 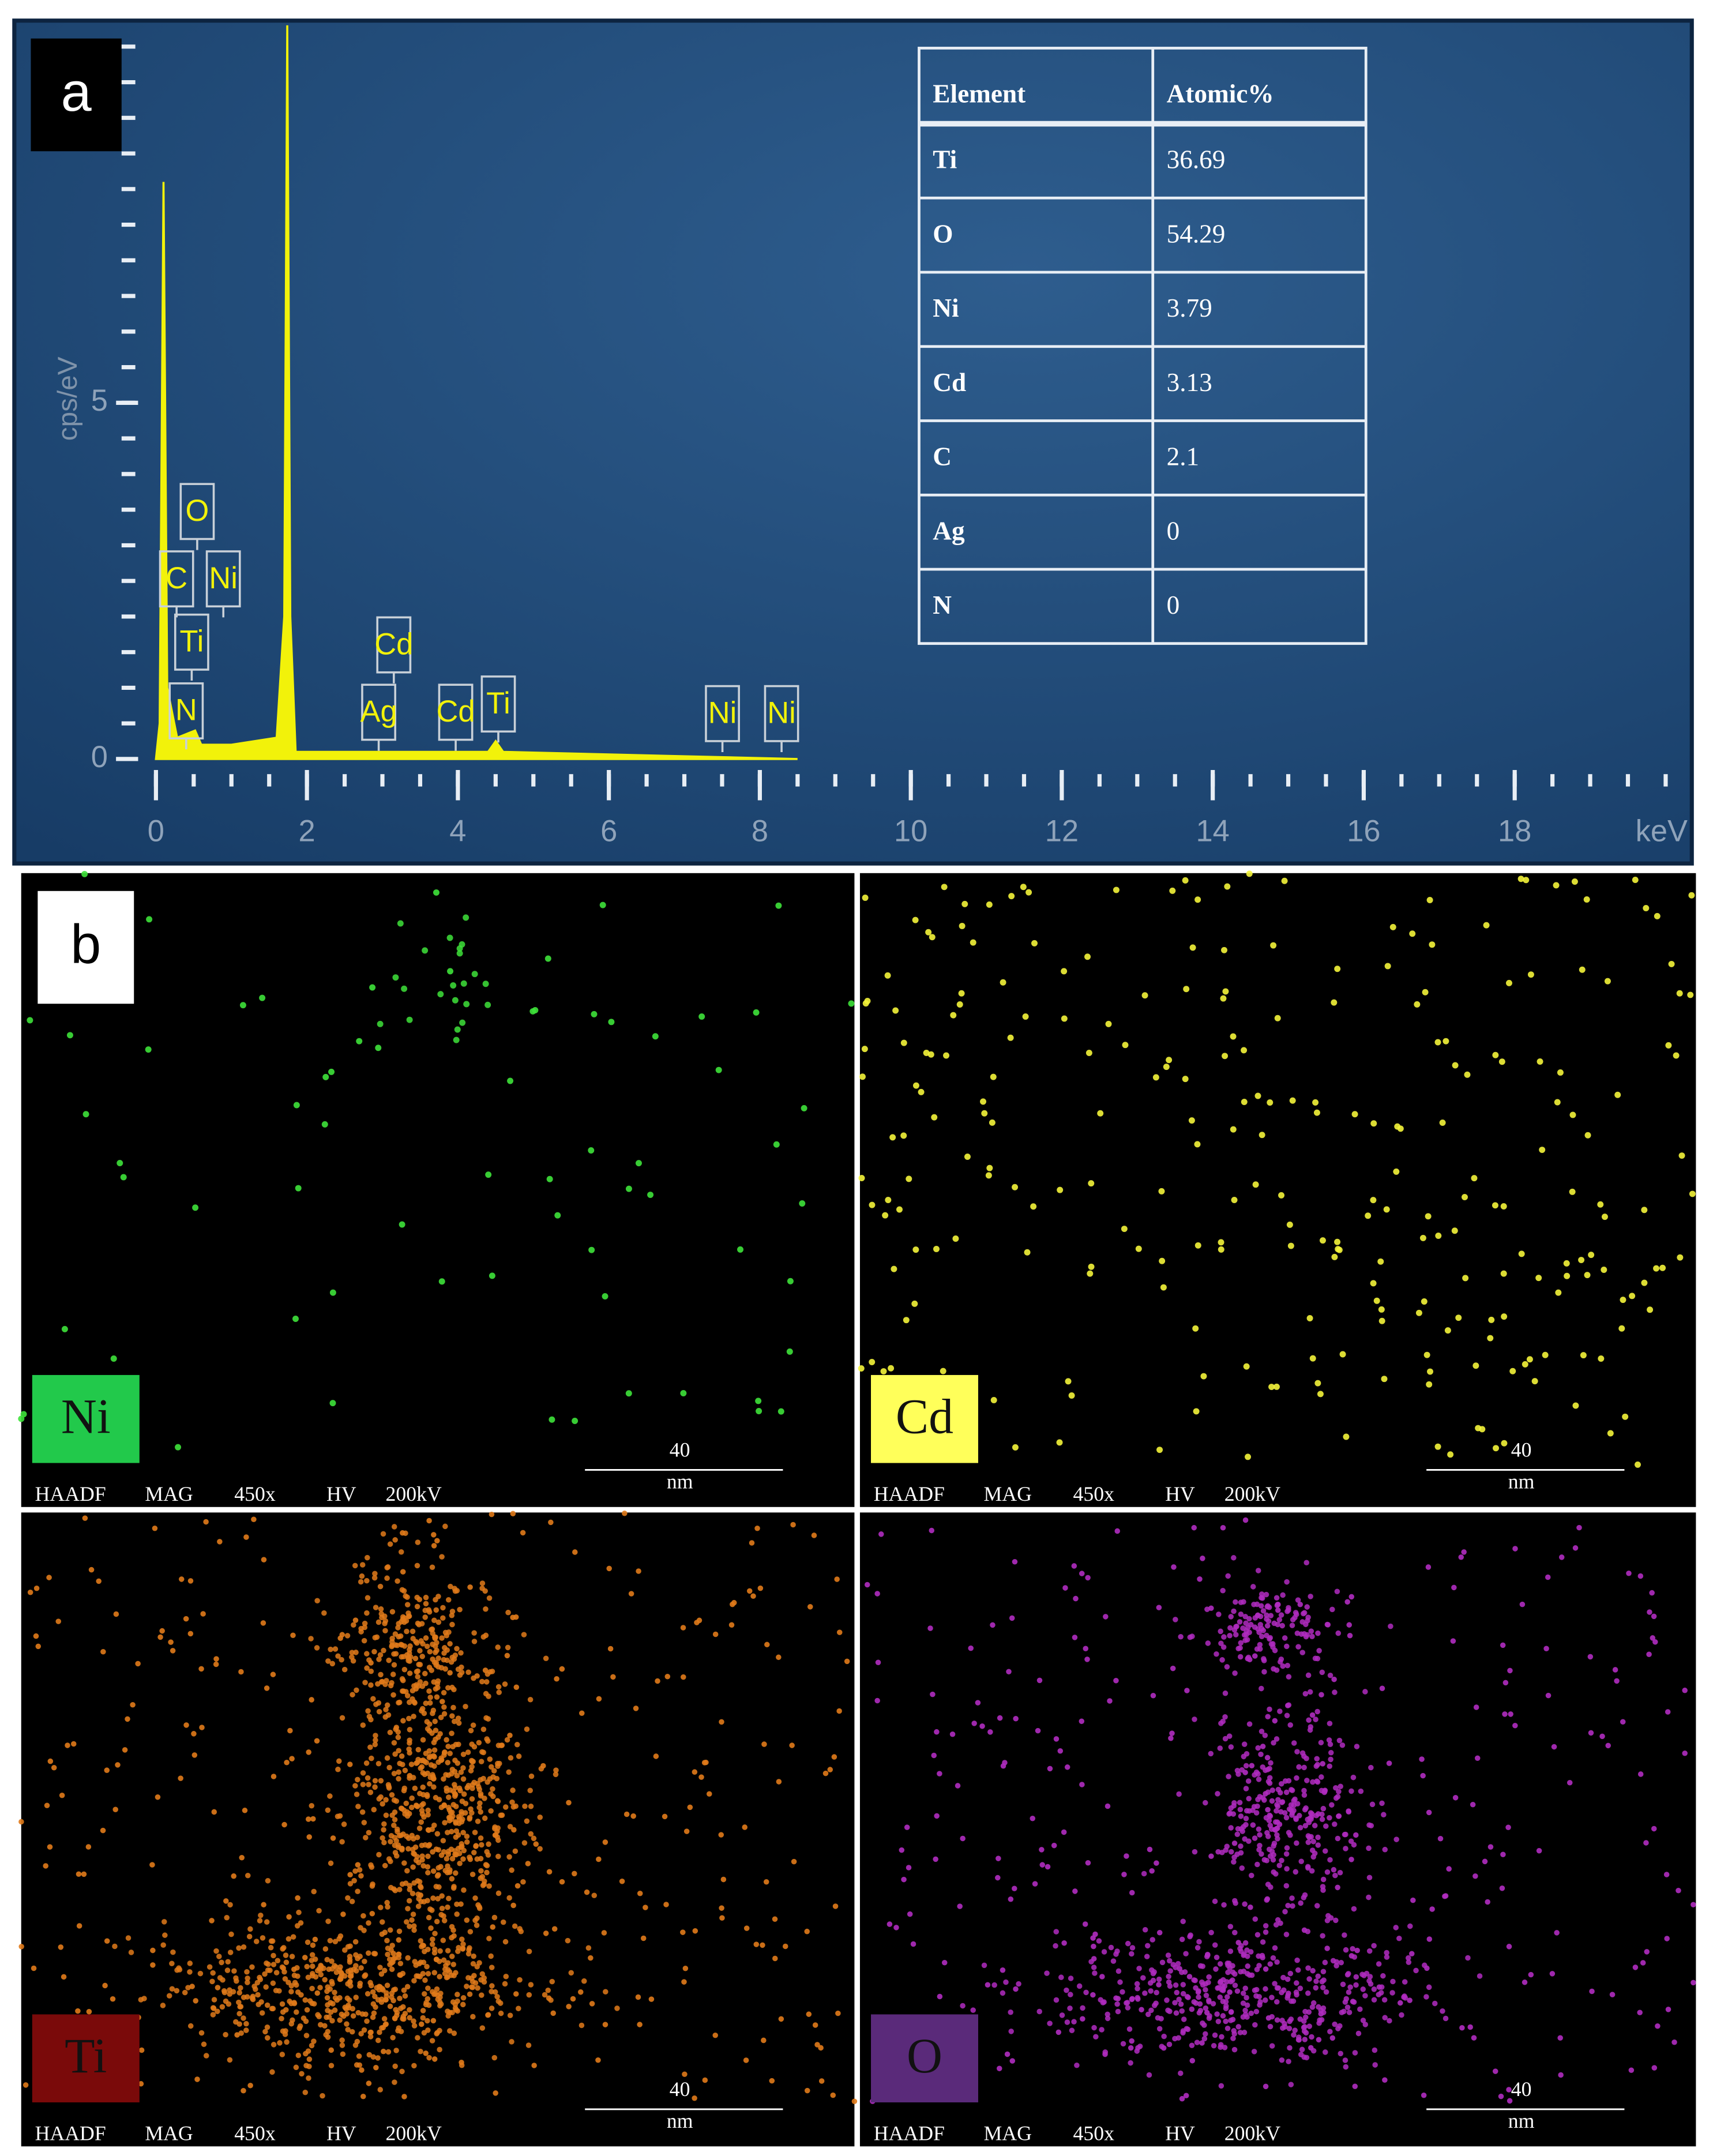 I want to click on peak-label: Ni, so click(x=782, y=713).